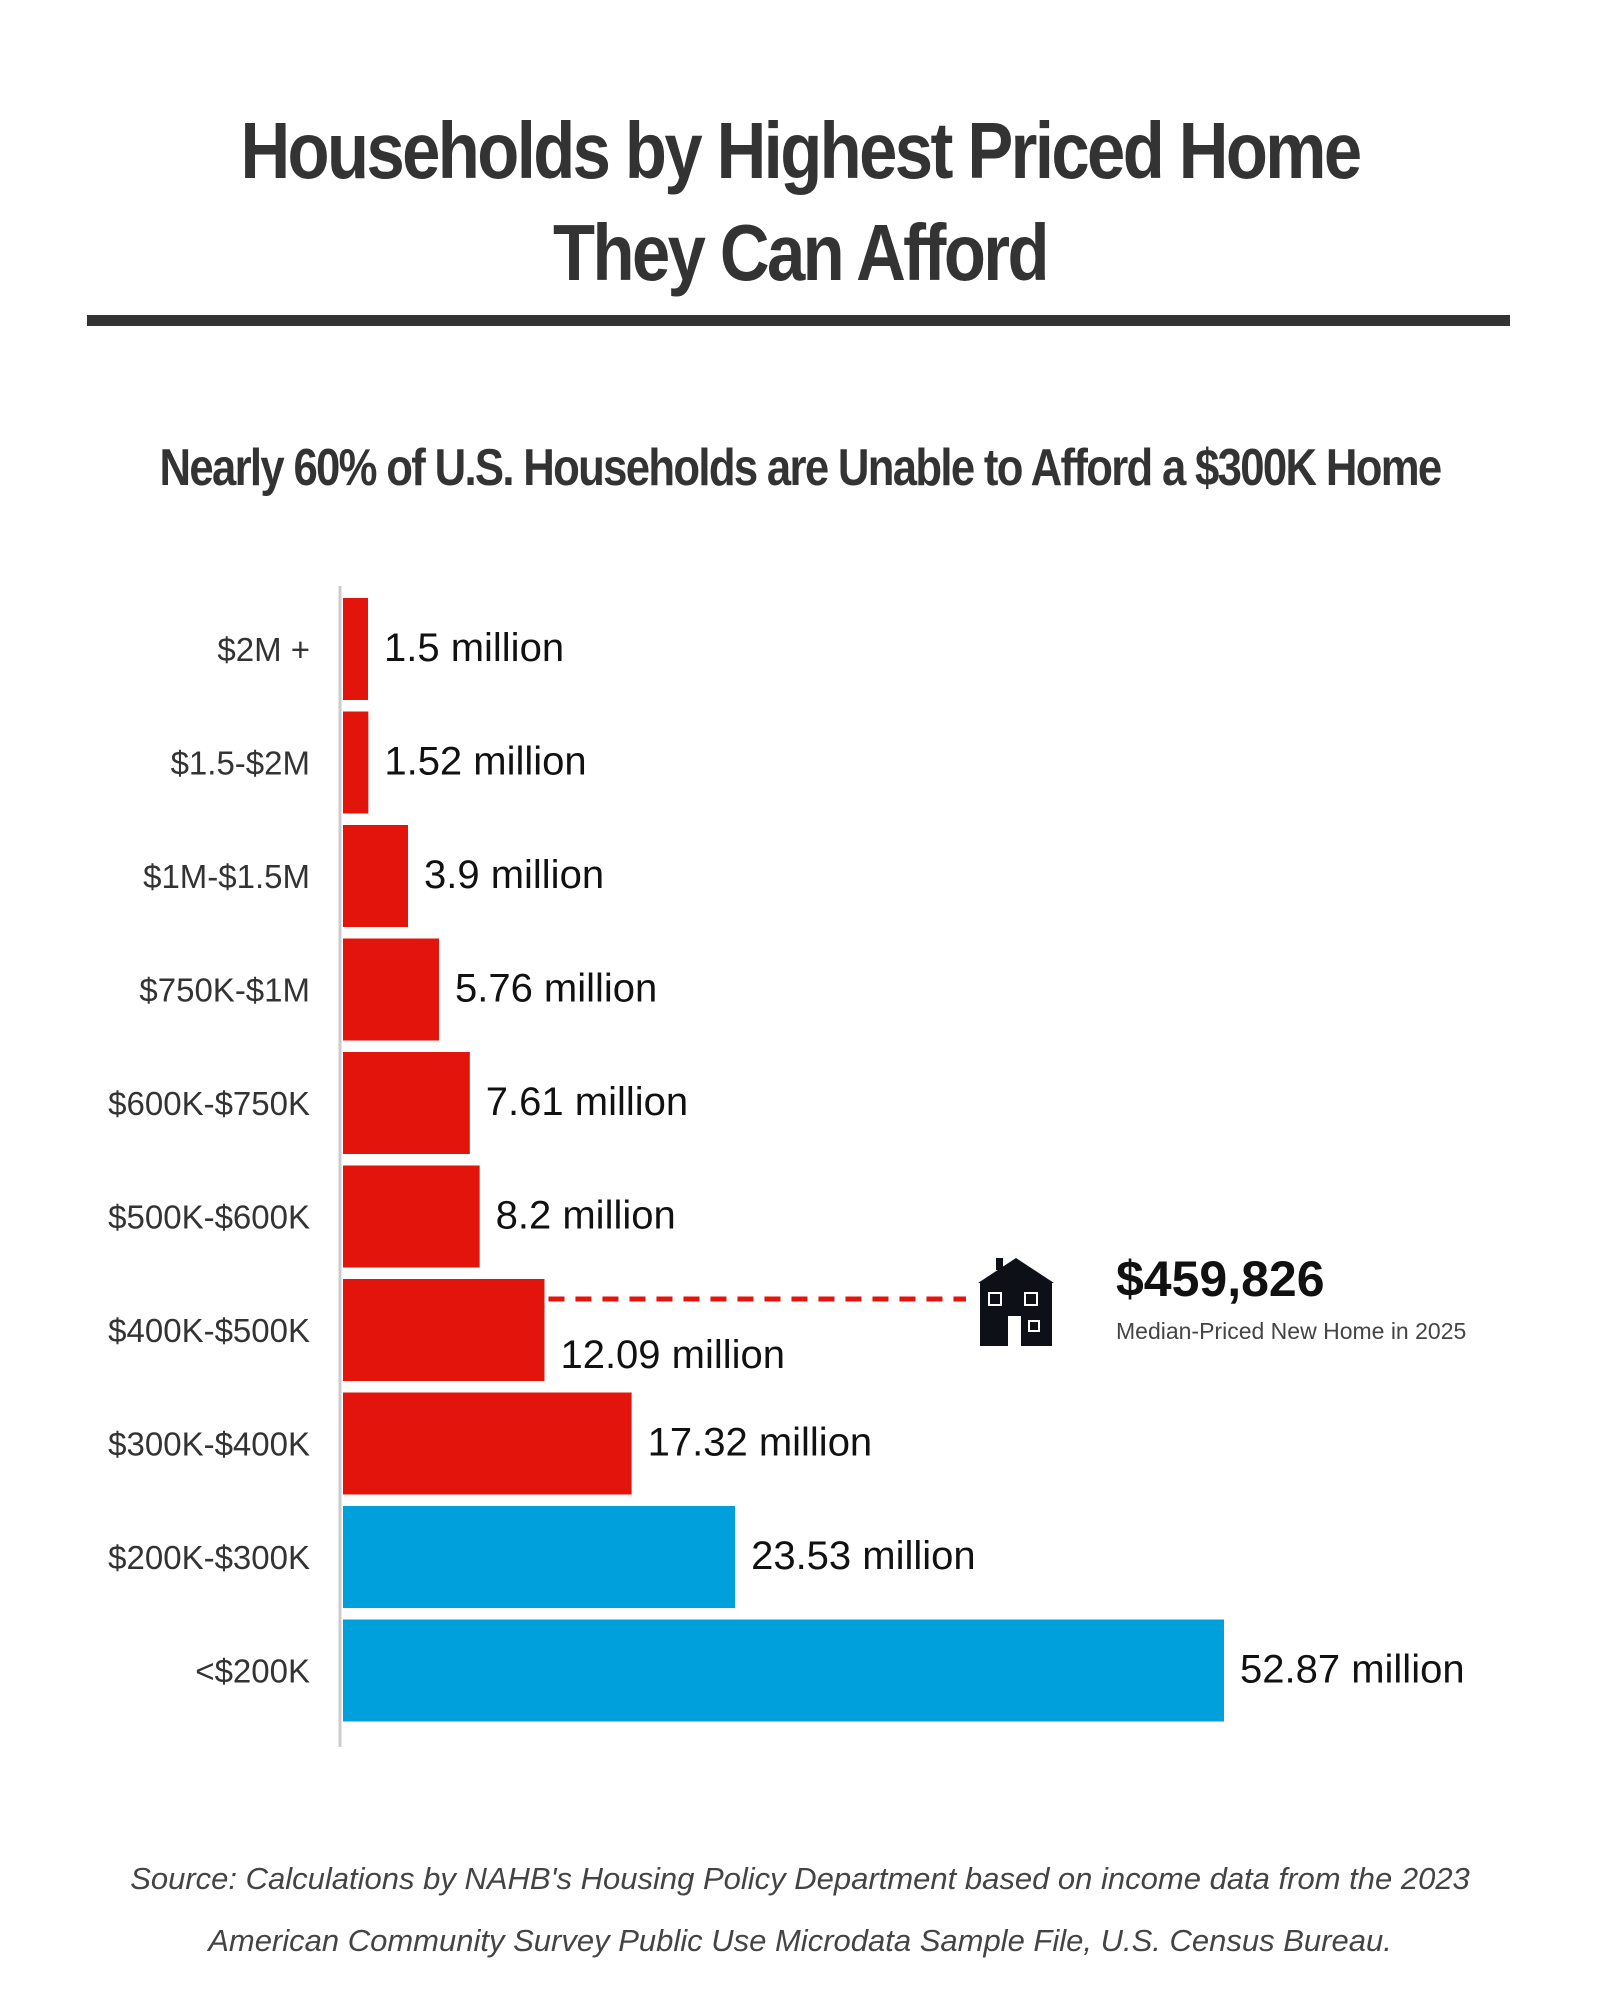 The height and width of the screenshot is (2011, 1600). Describe the element at coordinates (798, 320) in the screenshot. I see `title-divider` at that location.